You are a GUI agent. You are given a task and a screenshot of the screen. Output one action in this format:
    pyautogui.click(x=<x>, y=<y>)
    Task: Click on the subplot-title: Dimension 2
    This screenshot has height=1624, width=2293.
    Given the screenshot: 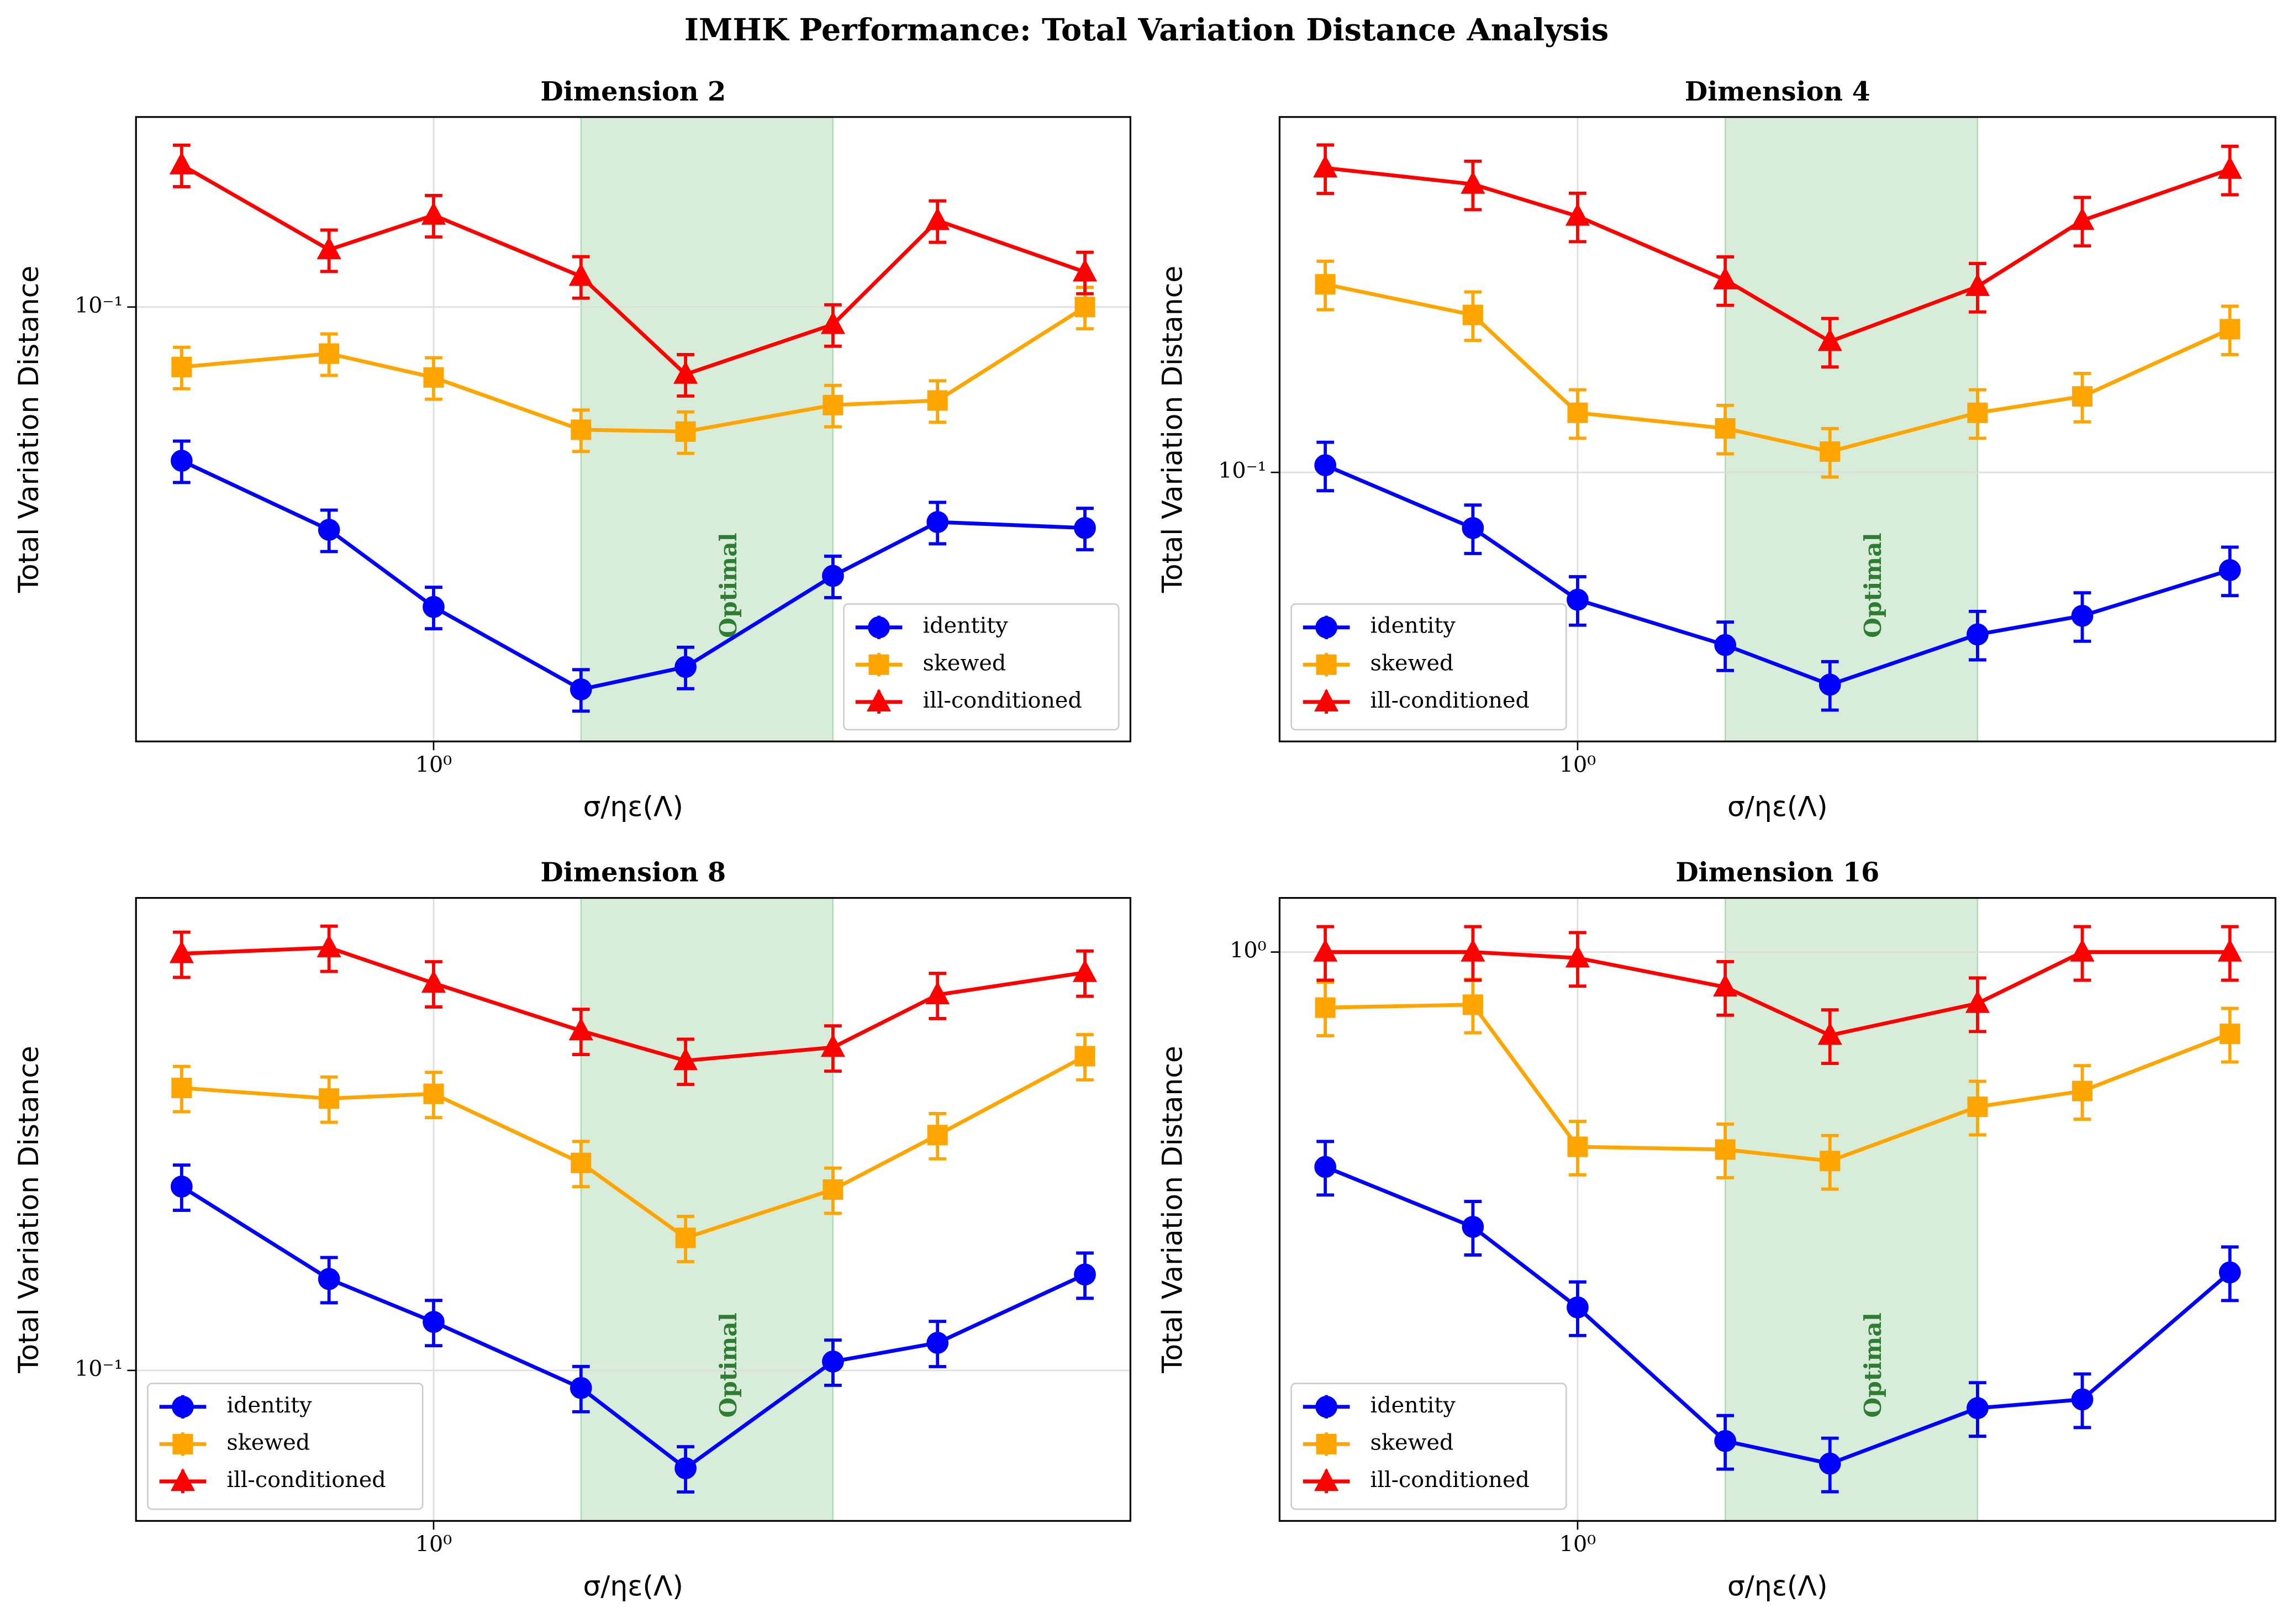 What is the action you would take?
    pyautogui.click(x=633, y=92)
    